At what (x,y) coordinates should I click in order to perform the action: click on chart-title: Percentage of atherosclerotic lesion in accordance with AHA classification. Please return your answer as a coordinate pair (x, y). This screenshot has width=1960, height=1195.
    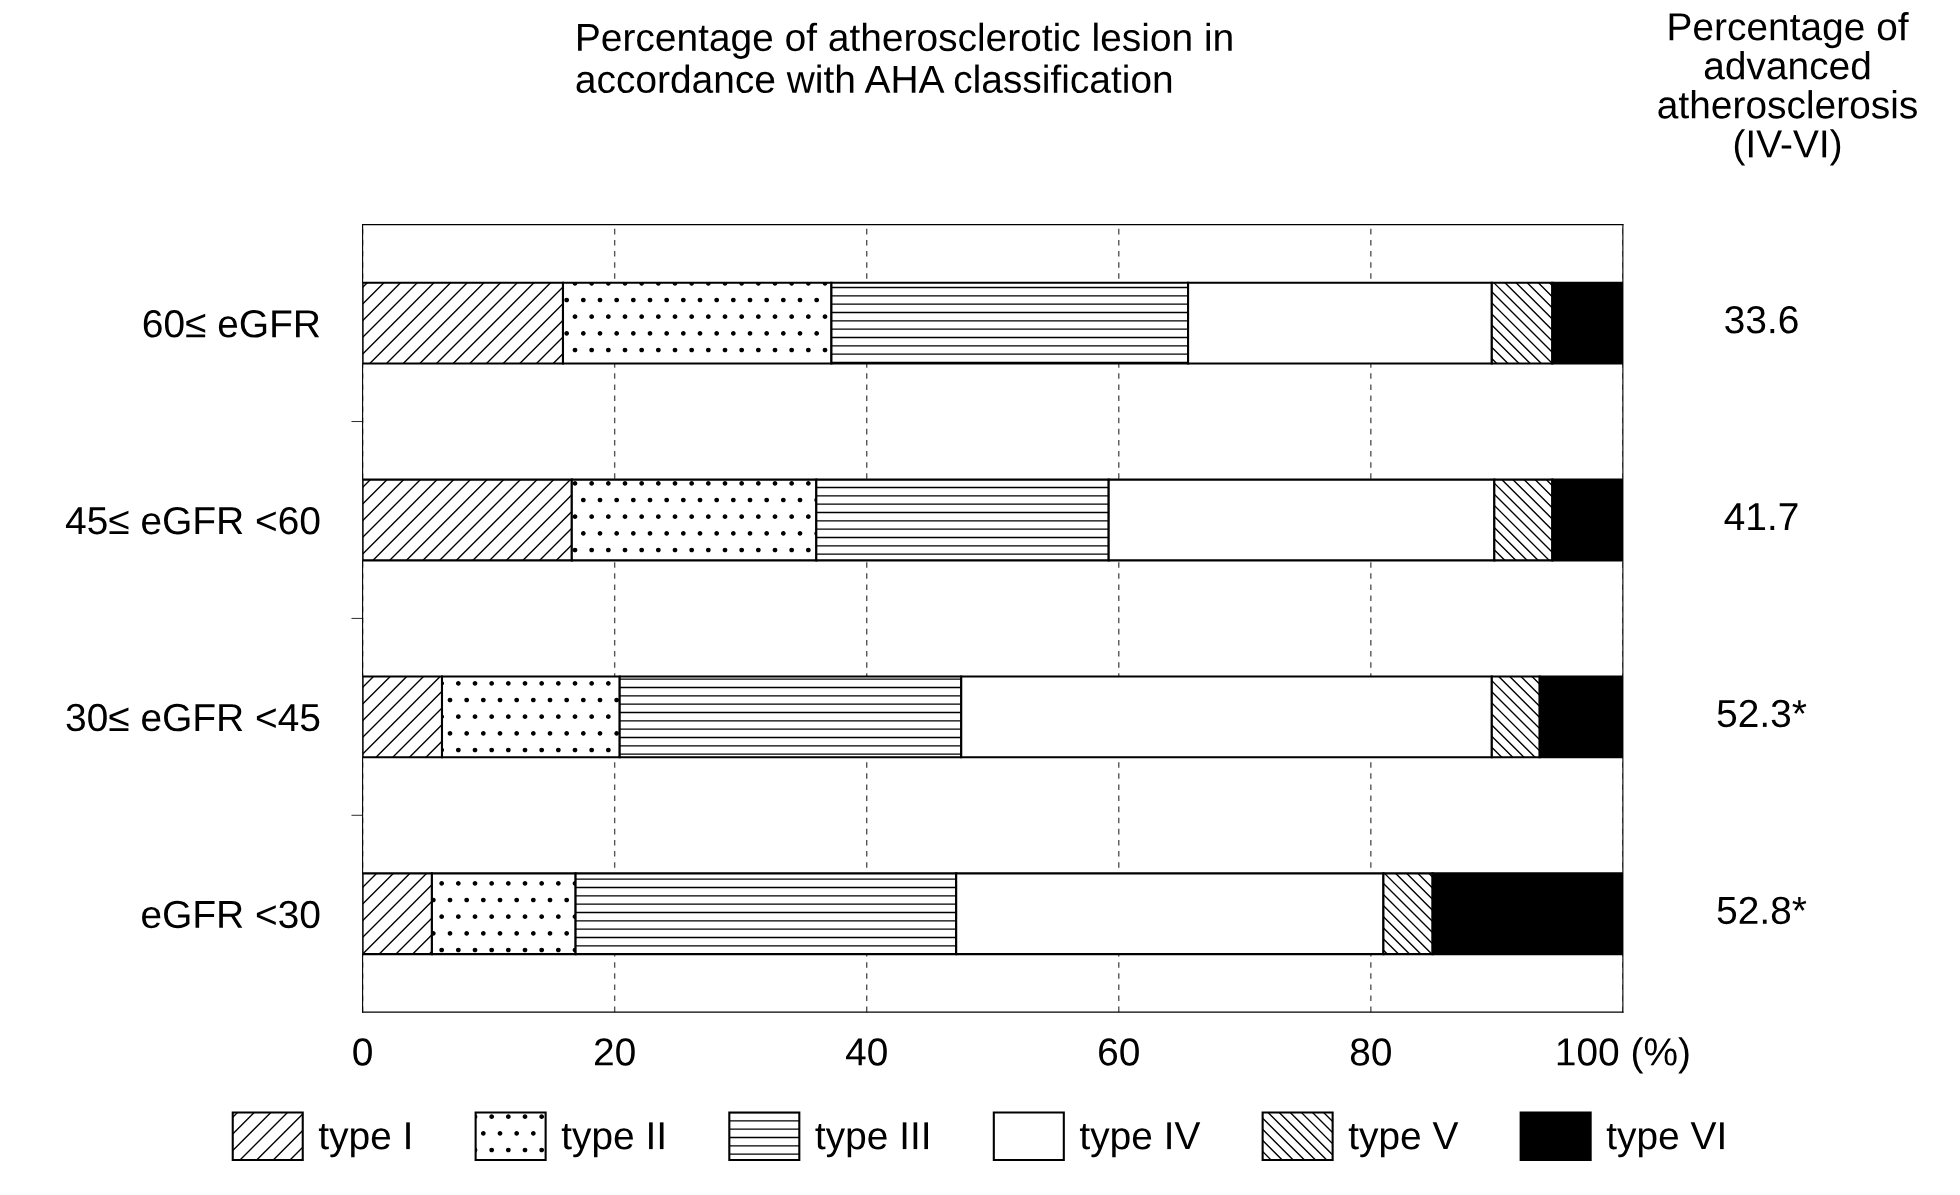
    Looking at the image, I should click on (904, 58).